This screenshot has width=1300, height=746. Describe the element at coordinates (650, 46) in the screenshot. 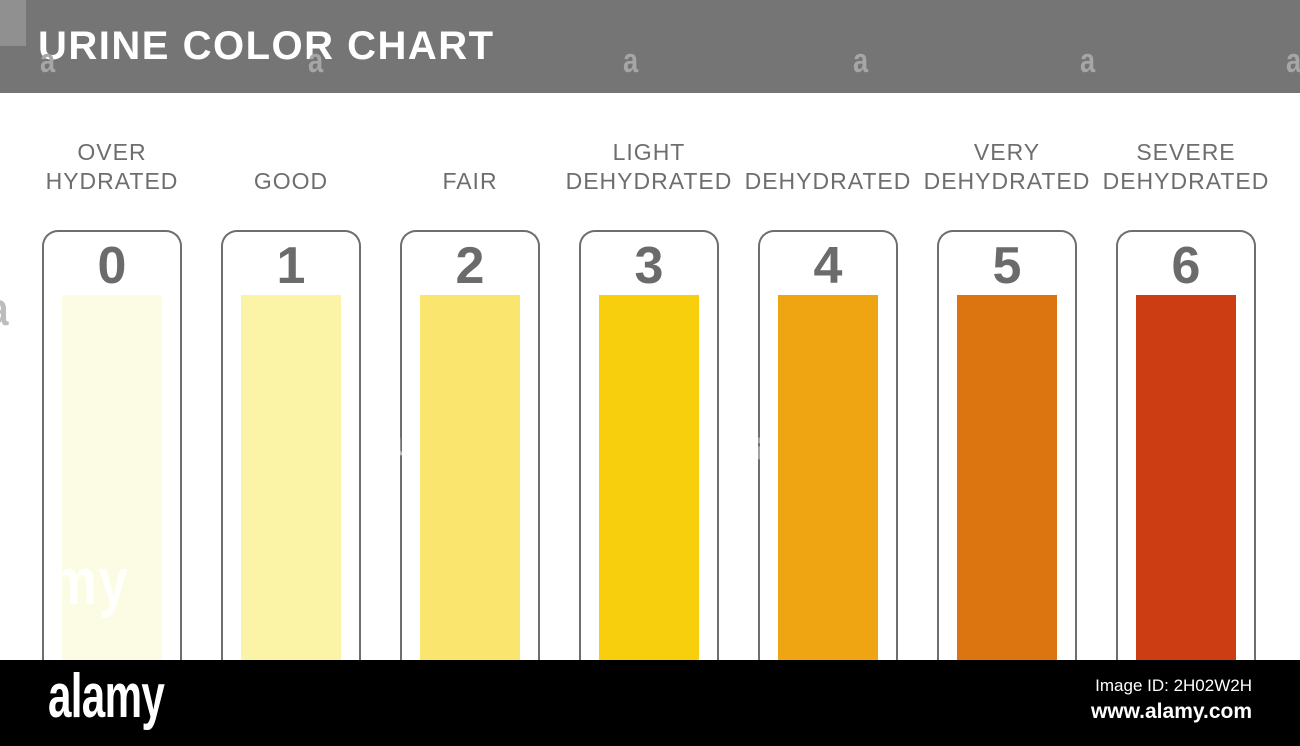

I see `header-bar: URINE COLOR CHART a a a a a a` at that location.